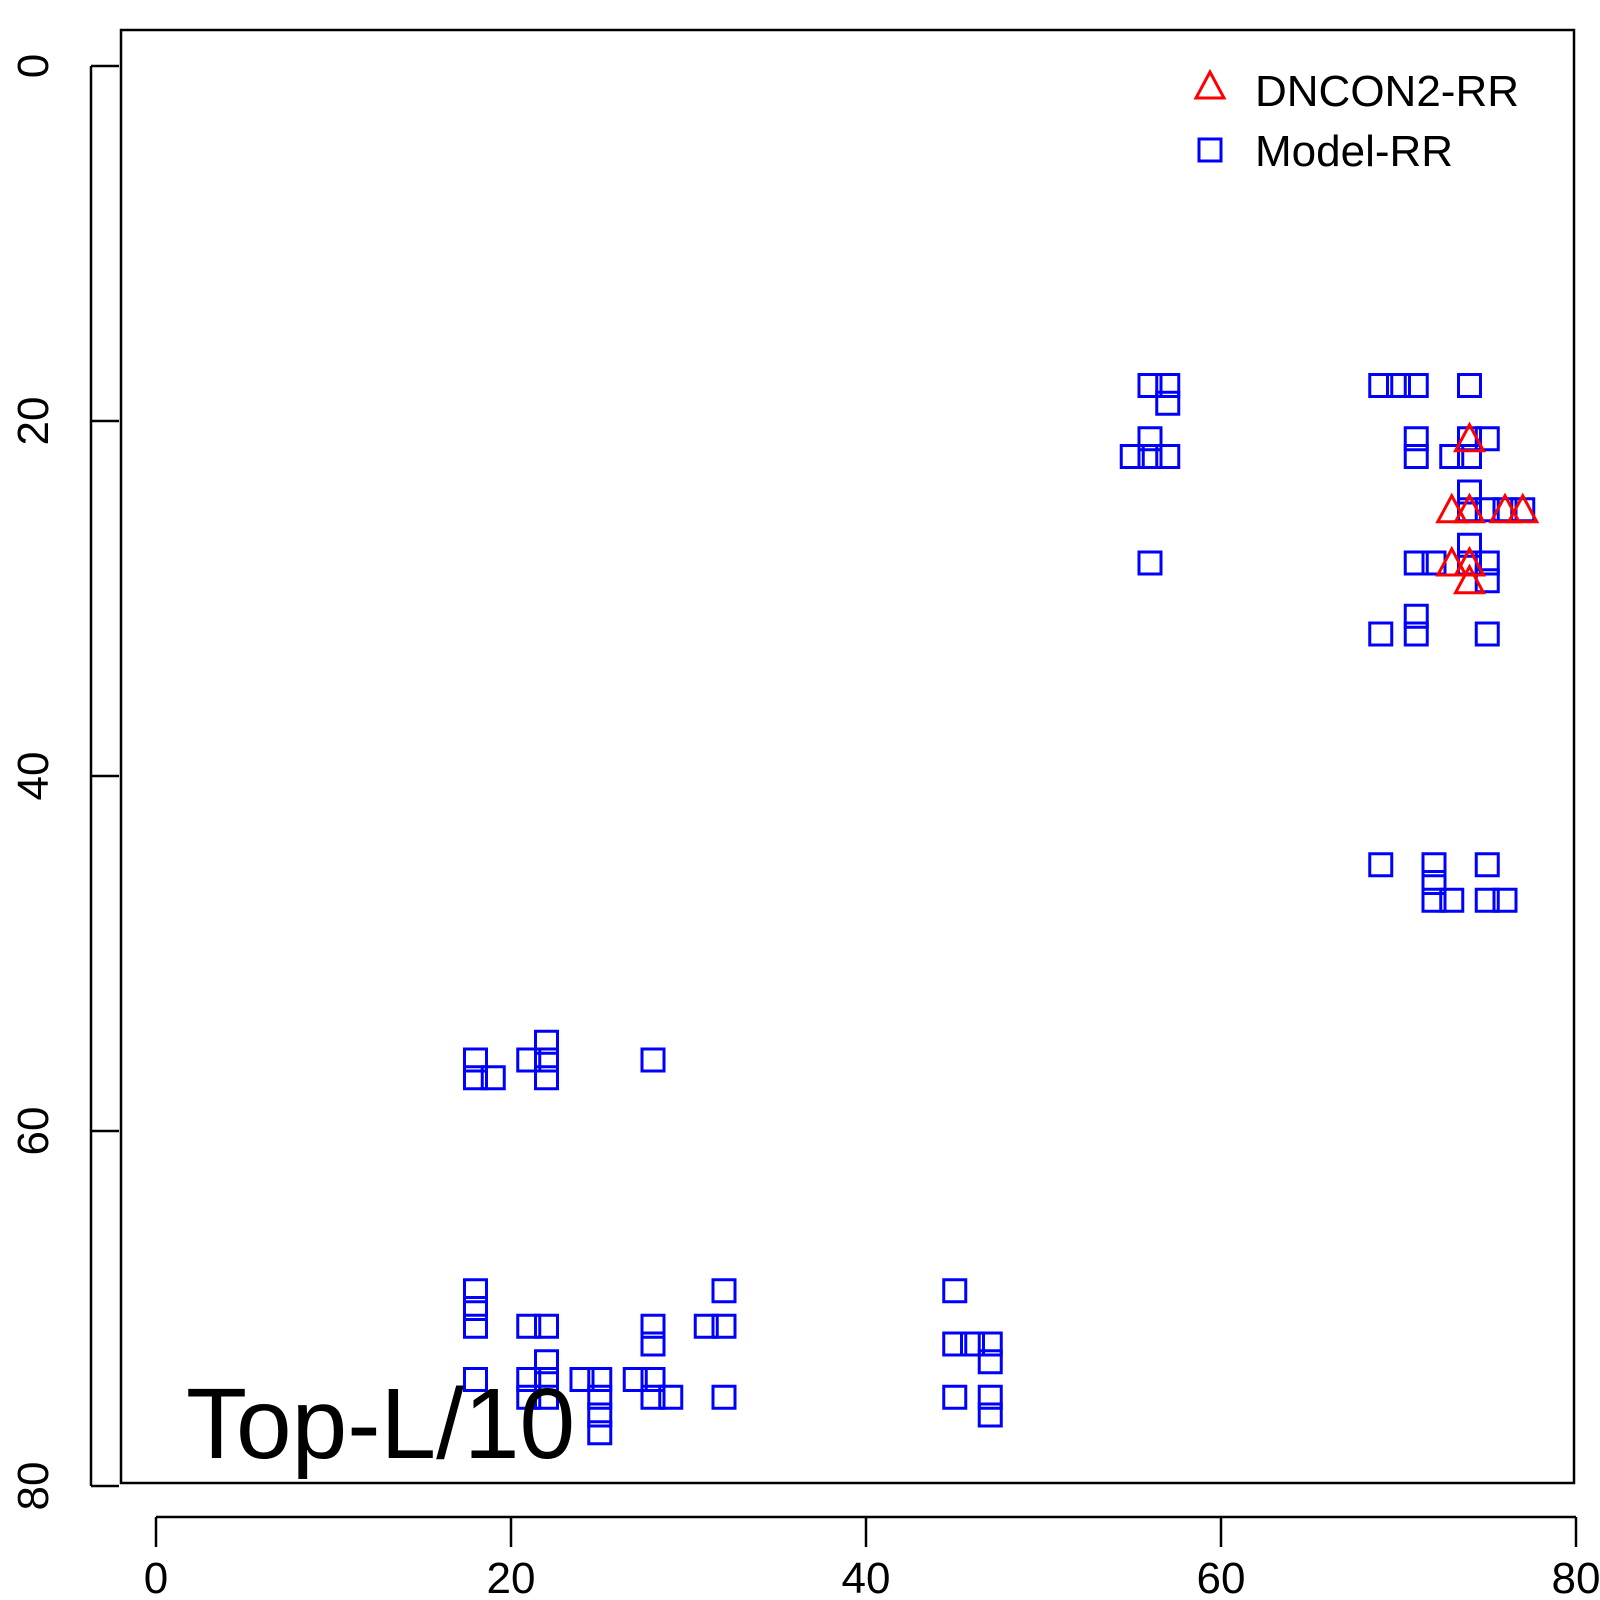 The image size is (1600, 1600). What do you see at coordinates (1387, 91) in the screenshot?
I see `legend-label-dncon2: DNCON2-RR` at bounding box center [1387, 91].